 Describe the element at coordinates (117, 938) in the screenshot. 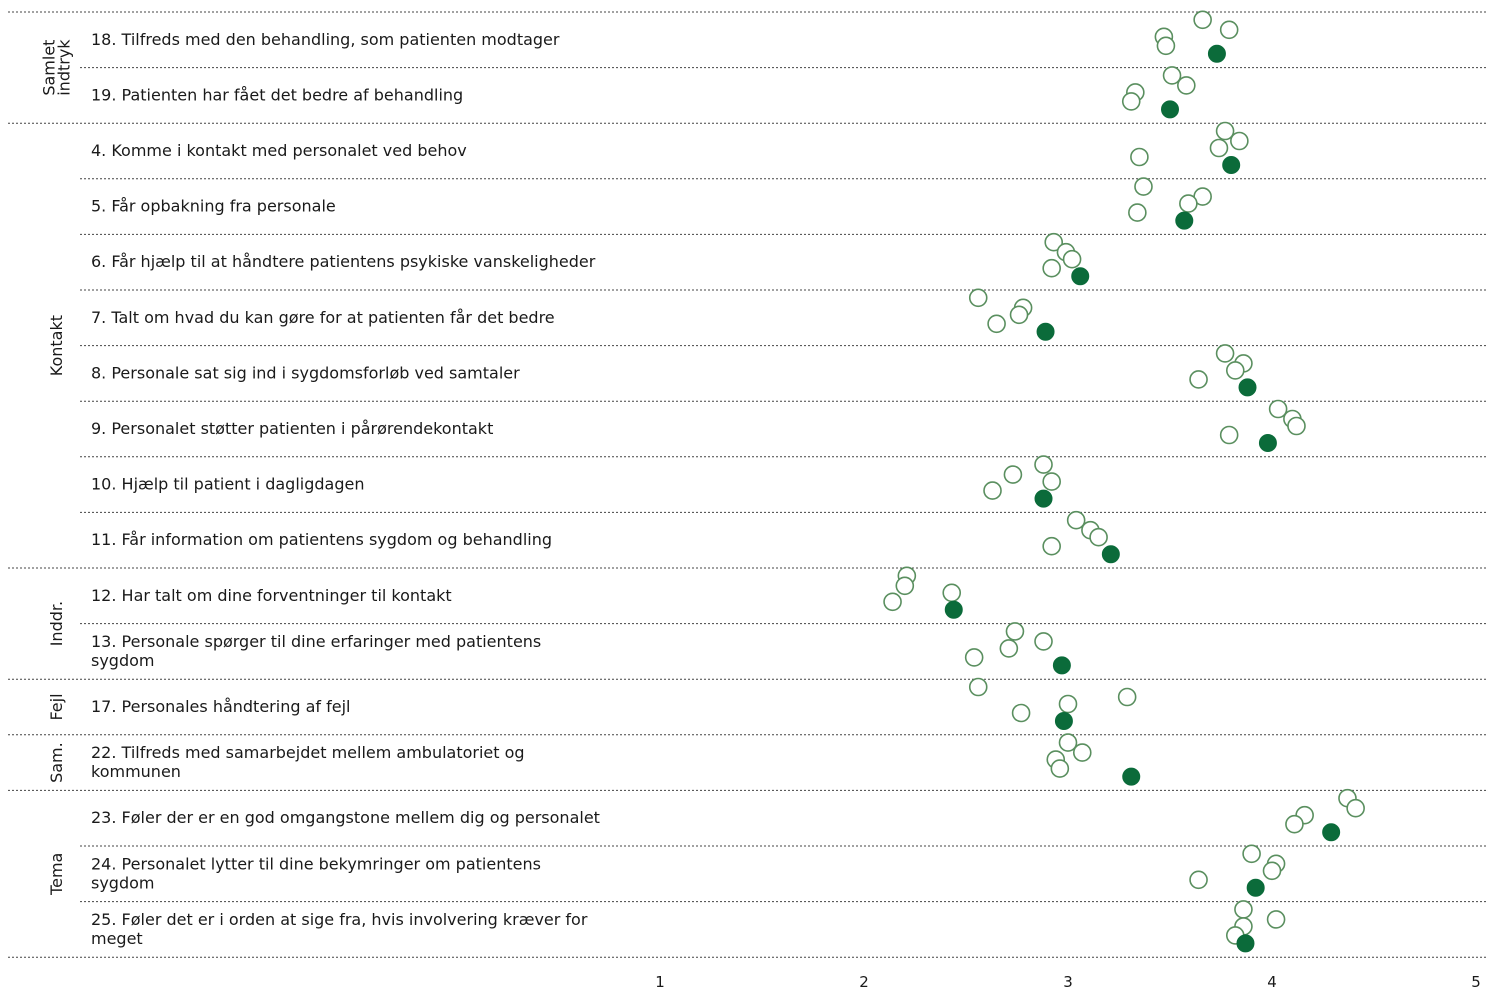

I see `item-label: meget` at that location.